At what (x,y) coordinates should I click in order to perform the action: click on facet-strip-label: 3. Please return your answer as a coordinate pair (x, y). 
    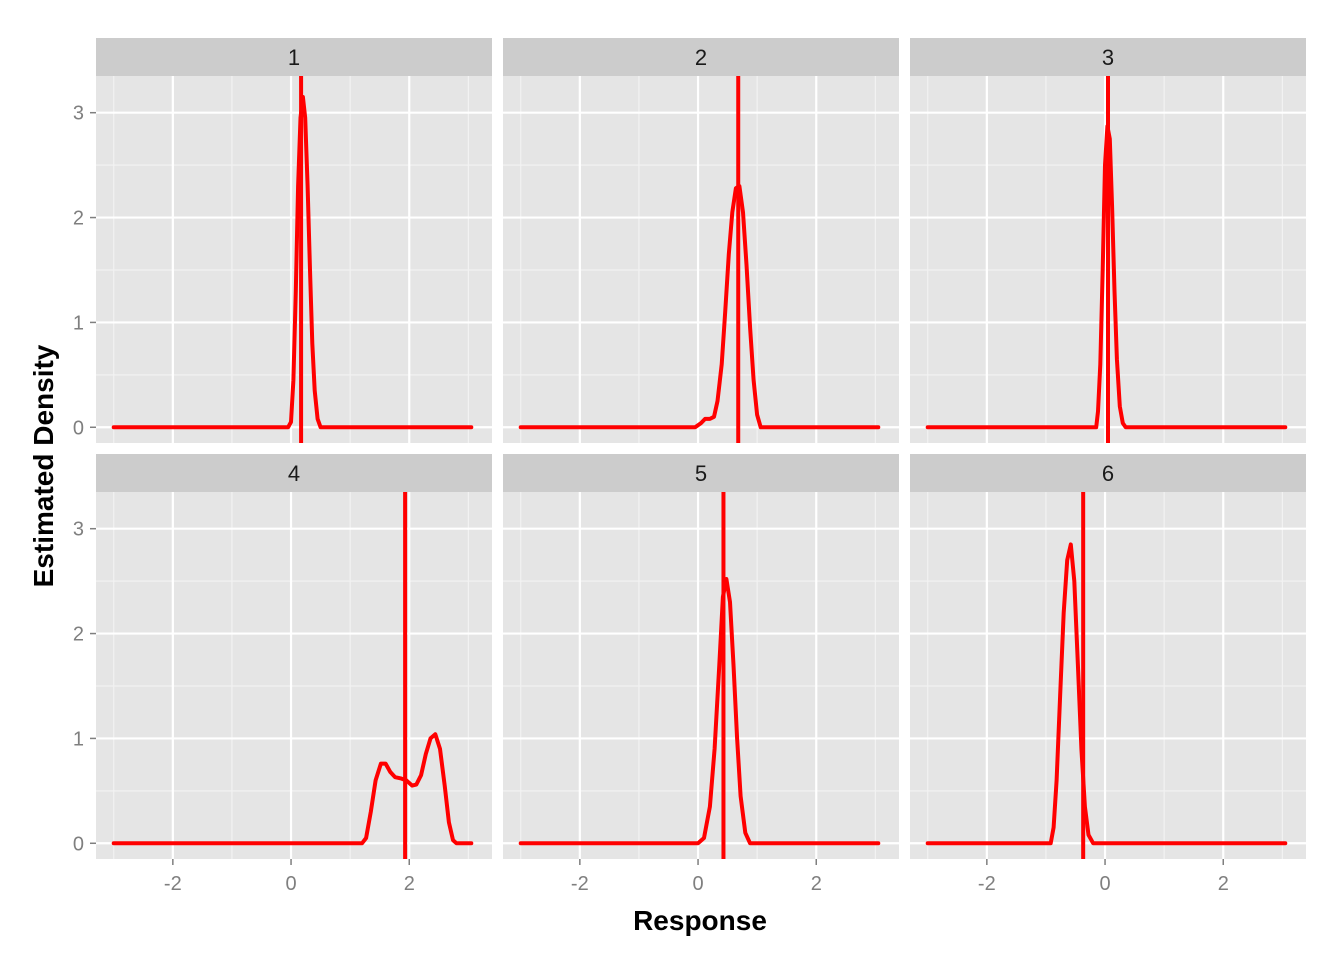
    Looking at the image, I should click on (1108, 57).